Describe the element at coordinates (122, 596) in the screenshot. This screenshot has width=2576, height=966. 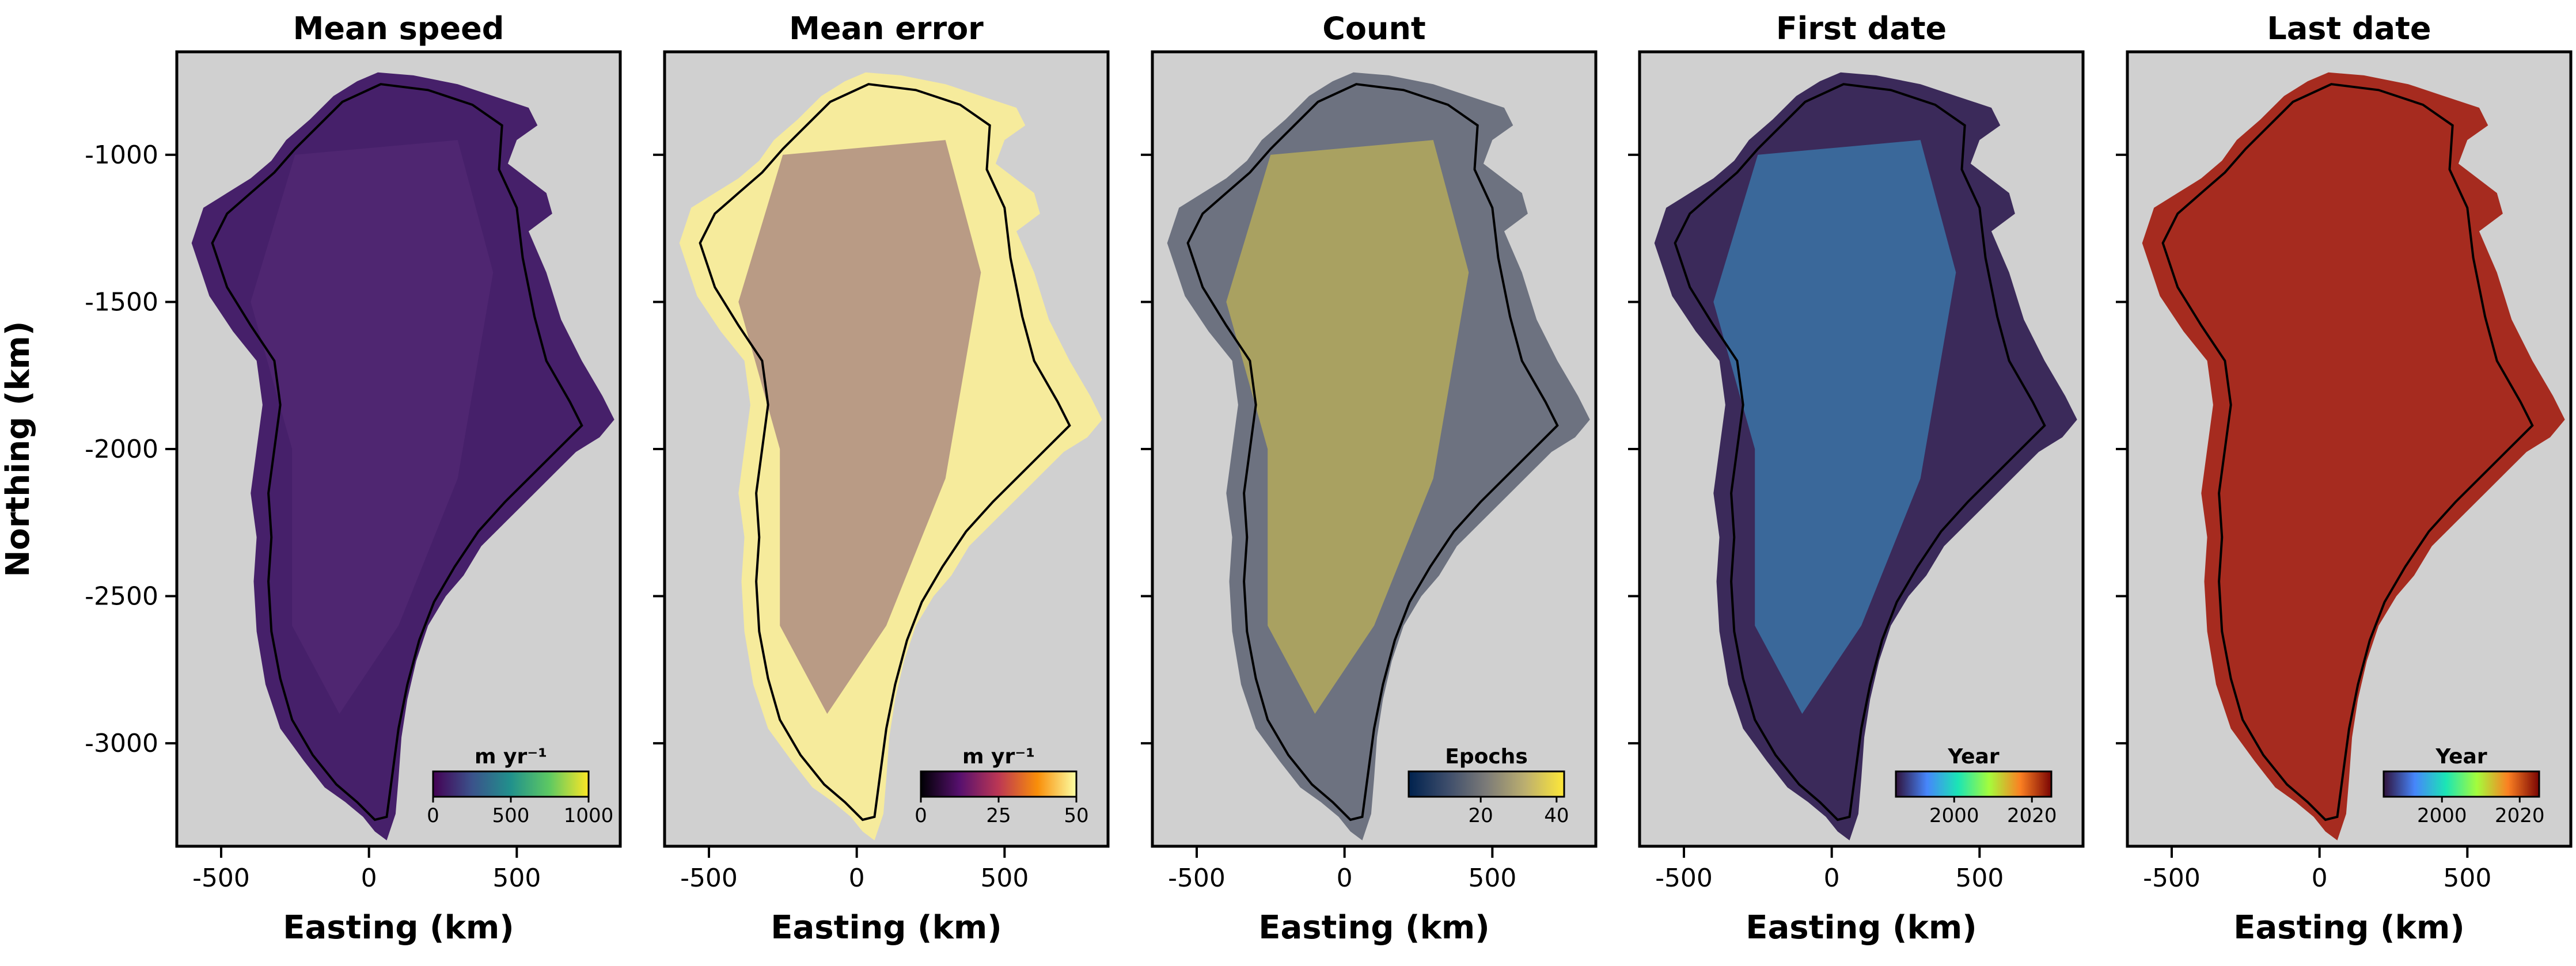
I see `y-tick-label: -2500` at that location.